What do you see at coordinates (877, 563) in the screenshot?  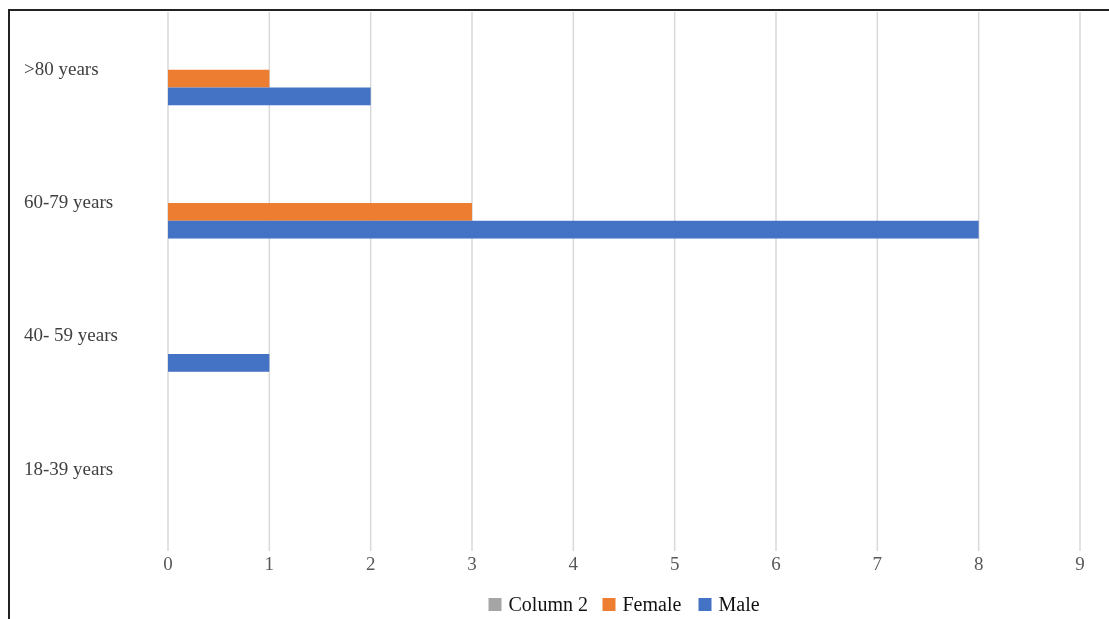 I see `x-tick-label: 7` at bounding box center [877, 563].